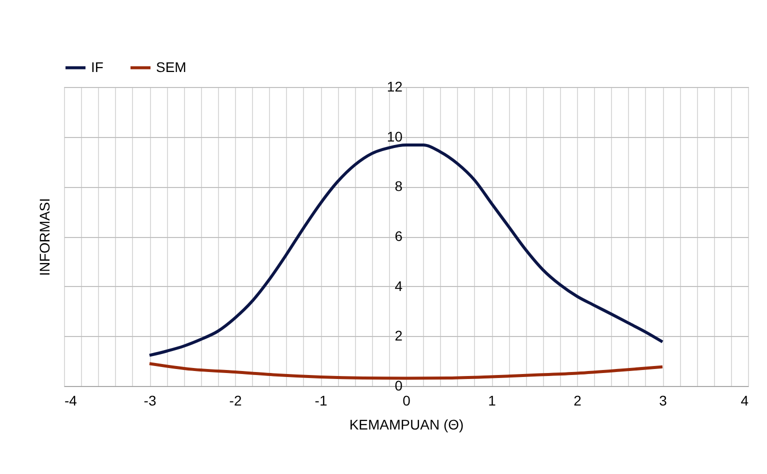  I want to click on y-tick-label: 2, so click(398, 336).